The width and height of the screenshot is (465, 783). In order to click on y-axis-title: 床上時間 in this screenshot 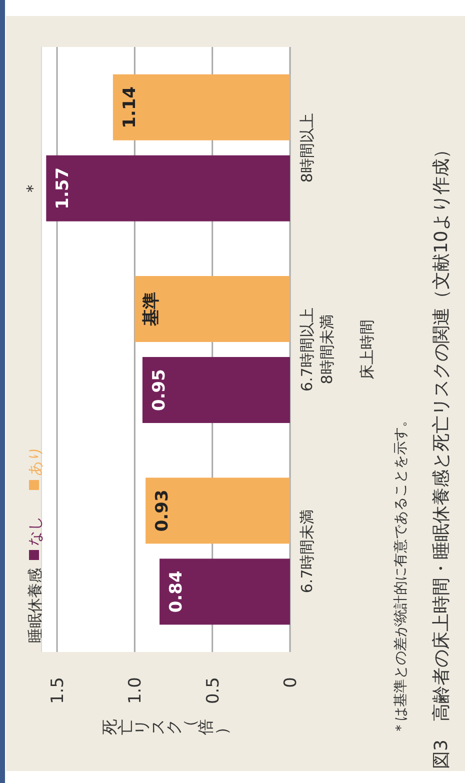, I will do `click(367, 350)`.